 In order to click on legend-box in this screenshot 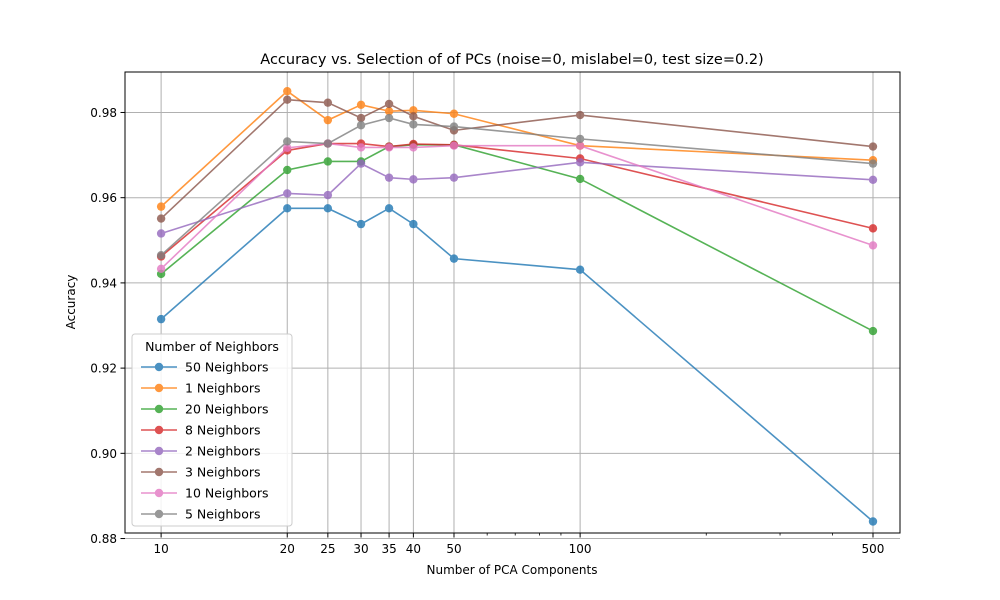, I will do `click(212, 430)`.